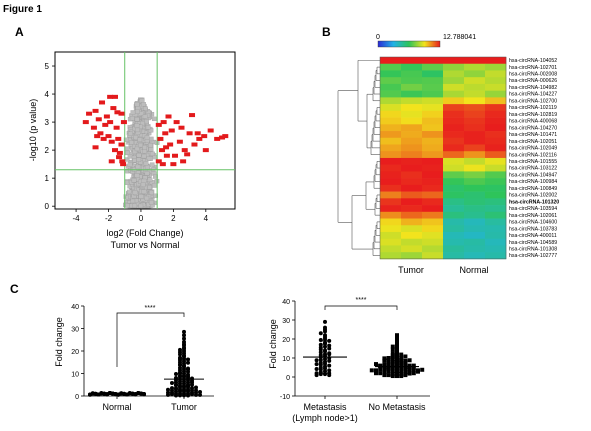  I want to click on heatmap-row-label: hsa-circRNA-400068, so click(533, 122).